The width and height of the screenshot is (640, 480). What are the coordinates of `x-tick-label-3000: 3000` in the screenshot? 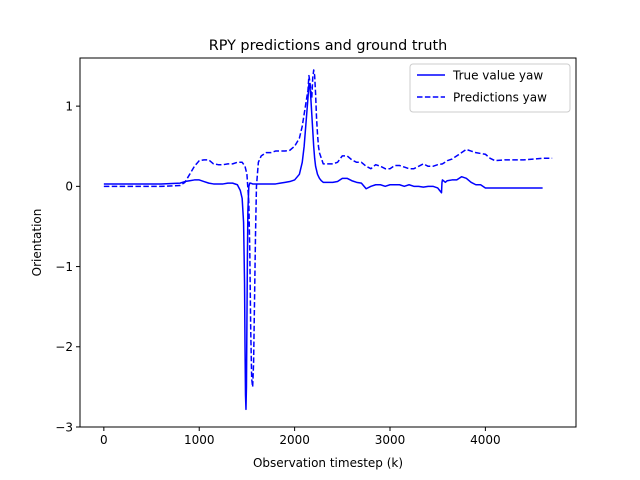 It's located at (390, 440).